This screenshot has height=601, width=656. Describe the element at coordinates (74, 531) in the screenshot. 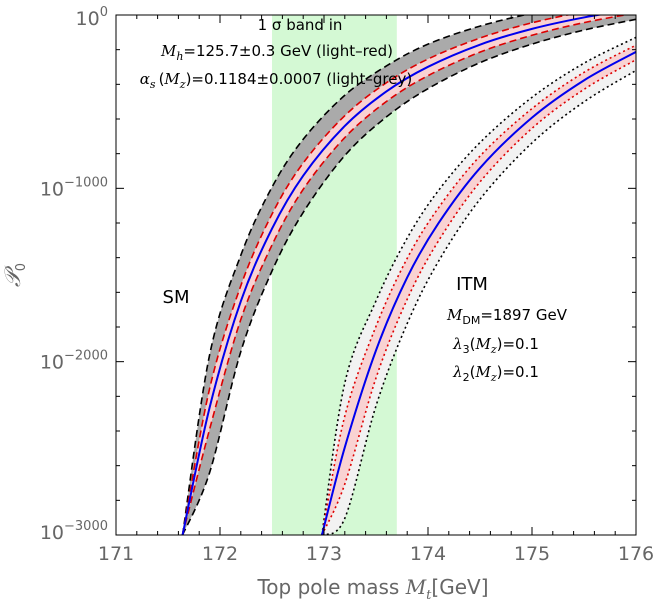

I see `y-tick-label: 10−3000` at that location.